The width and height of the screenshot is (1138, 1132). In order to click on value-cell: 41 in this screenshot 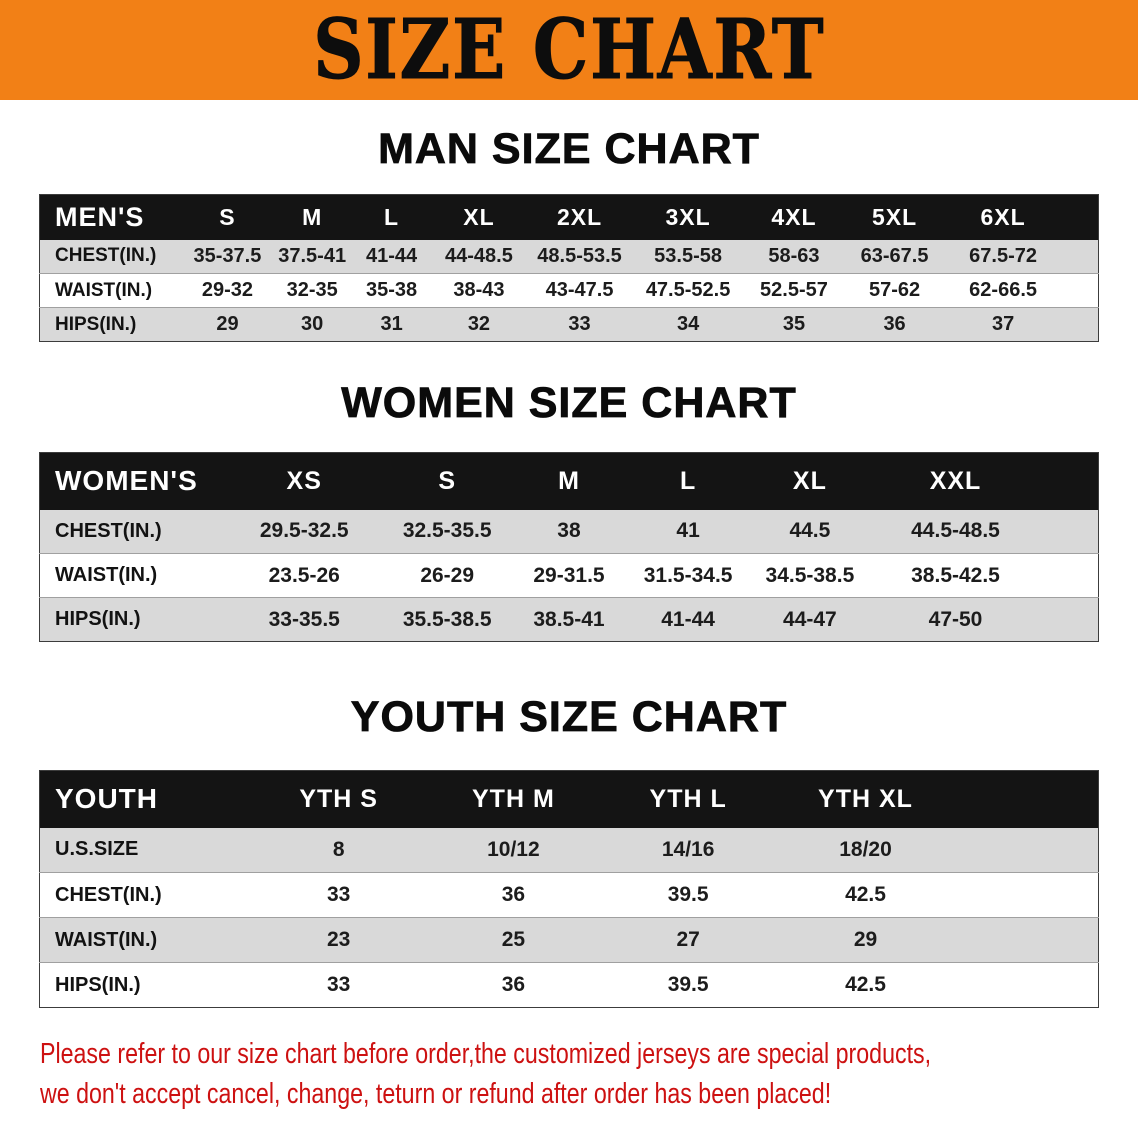, I will do `click(688, 531)`.